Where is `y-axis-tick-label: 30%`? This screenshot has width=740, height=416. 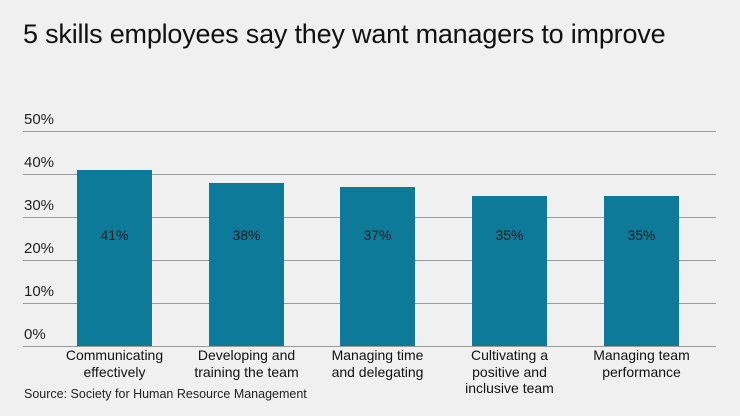 y-axis-tick-label: 30% is located at coordinates (39, 205).